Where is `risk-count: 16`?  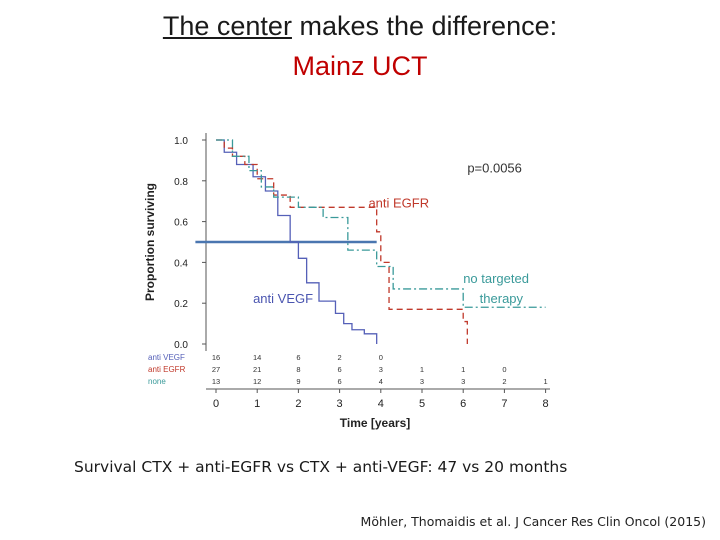
risk-count: 16 is located at coordinates (216, 357).